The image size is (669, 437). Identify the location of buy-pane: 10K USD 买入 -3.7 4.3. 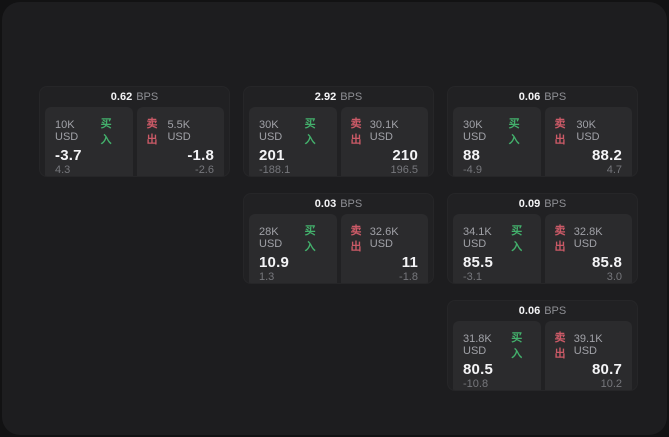
(89, 141).